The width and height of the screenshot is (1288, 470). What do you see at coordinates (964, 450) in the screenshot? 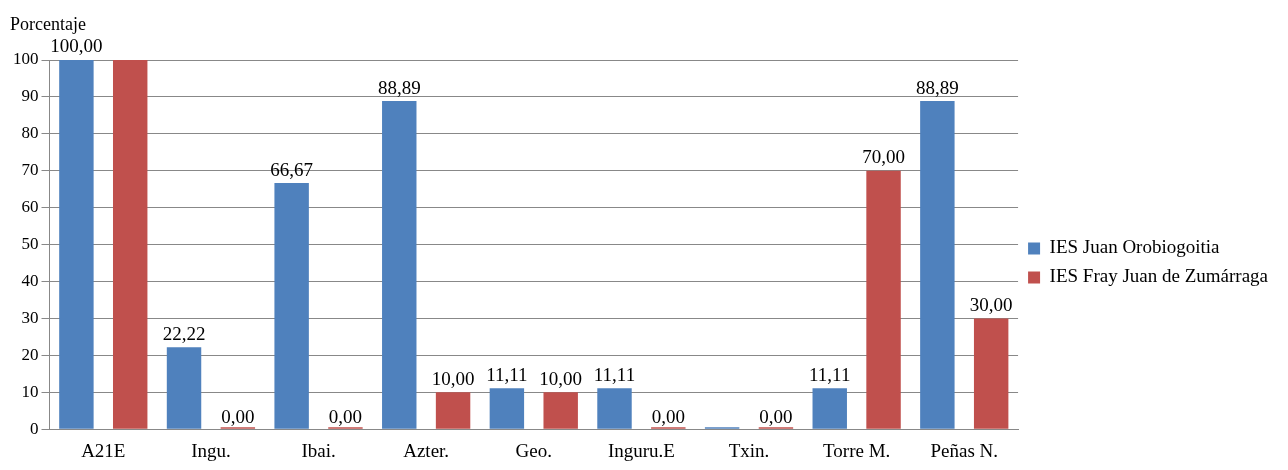
I see `x-tick-label: Peñas N.` at bounding box center [964, 450].